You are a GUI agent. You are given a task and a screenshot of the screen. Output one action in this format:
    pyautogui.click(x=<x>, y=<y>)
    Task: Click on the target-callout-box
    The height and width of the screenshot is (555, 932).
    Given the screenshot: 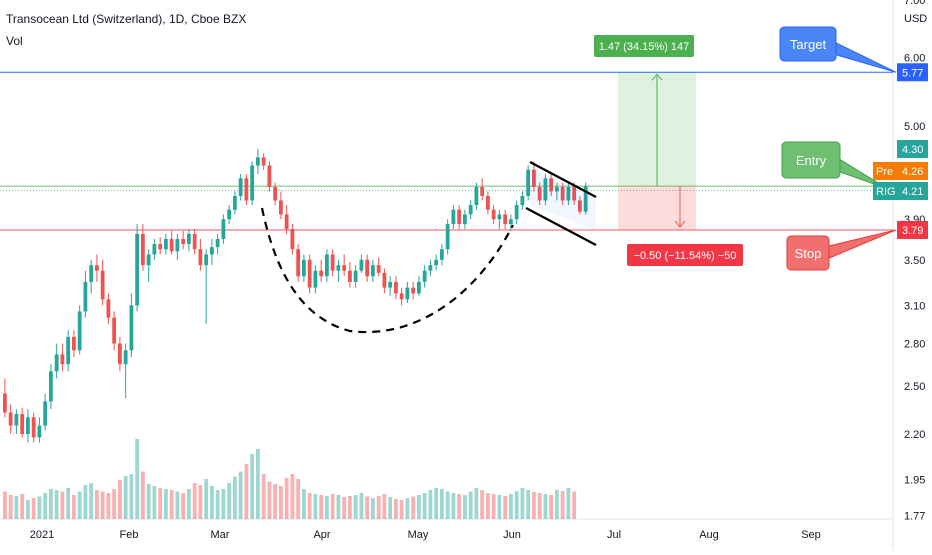 What is the action you would take?
    pyautogui.click(x=808, y=44)
    